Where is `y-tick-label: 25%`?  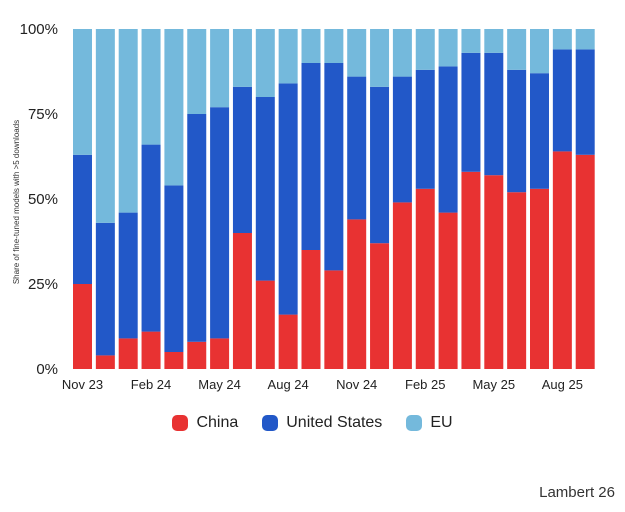 y-tick-label: 25% is located at coordinates (43, 284).